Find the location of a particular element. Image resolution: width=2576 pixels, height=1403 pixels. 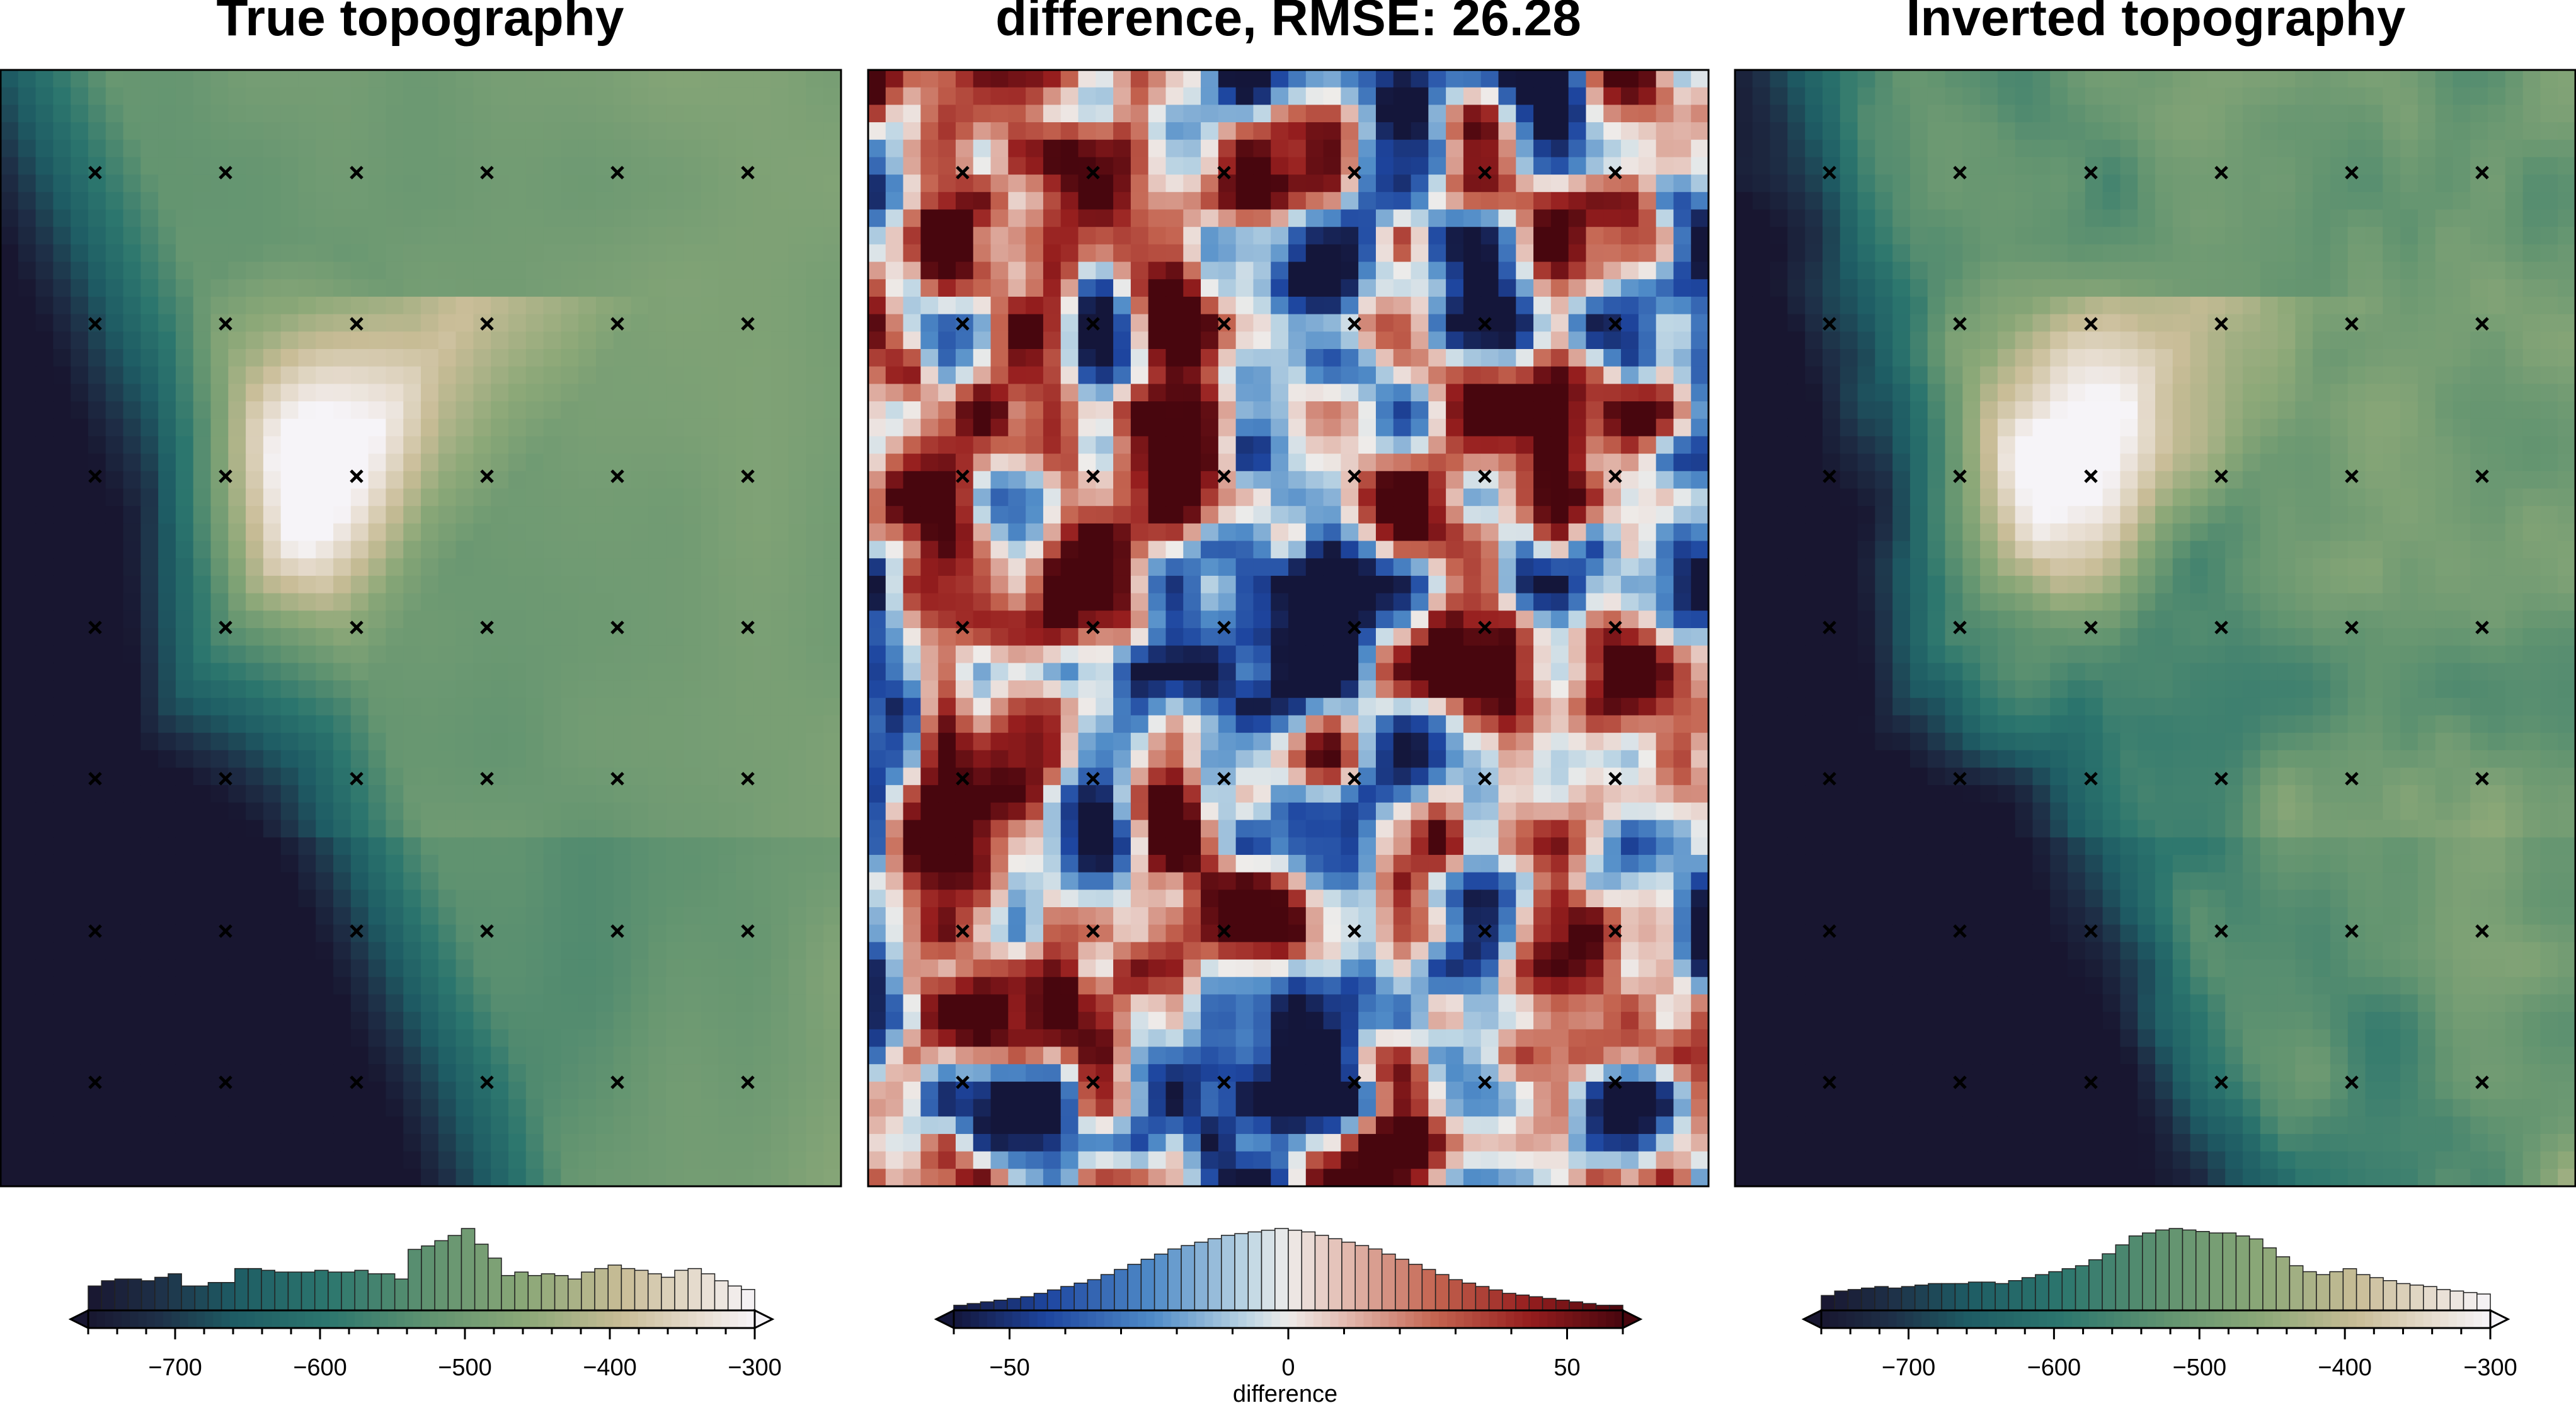

panel-title-inverted: Inverted topography is located at coordinates (2156, 23).